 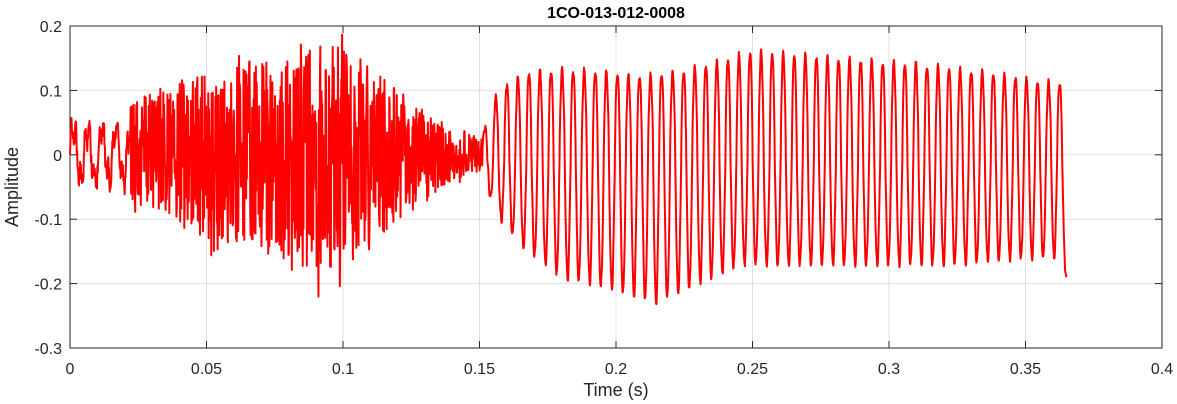 I want to click on y-tick-label: 0.1, so click(x=51, y=91).